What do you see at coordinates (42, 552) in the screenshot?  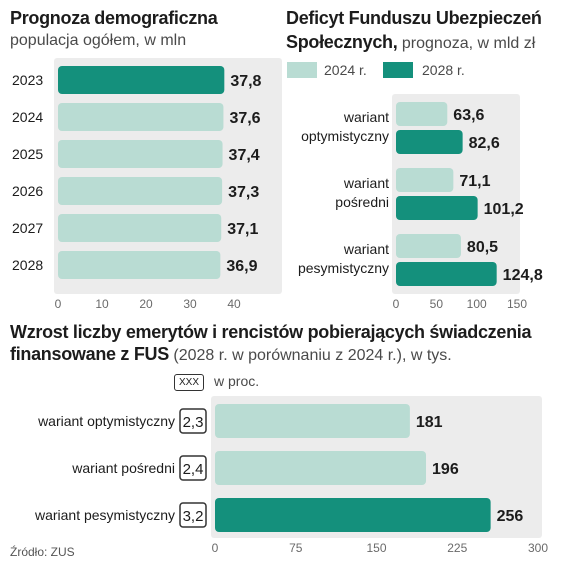 I see `source-note: Źródło: ZUS` at bounding box center [42, 552].